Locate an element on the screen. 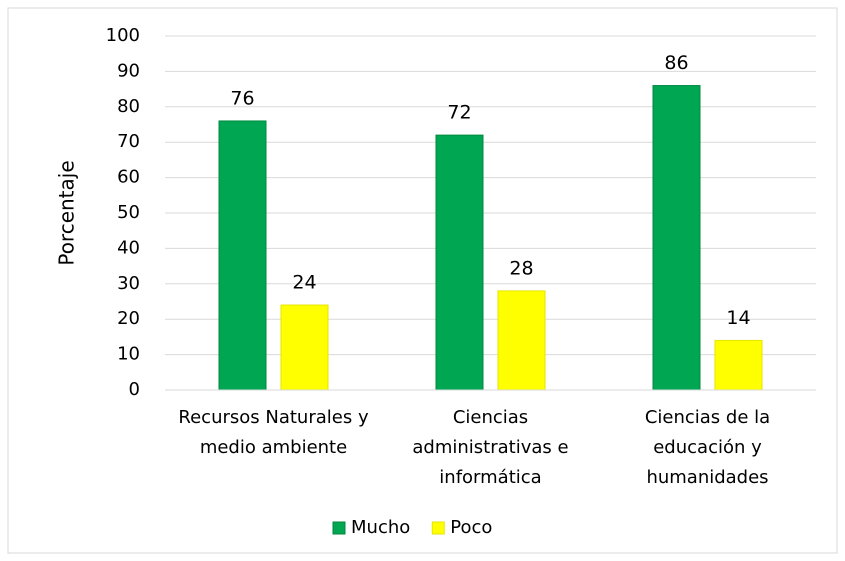  y-tick-label: 30 is located at coordinates (128, 283).